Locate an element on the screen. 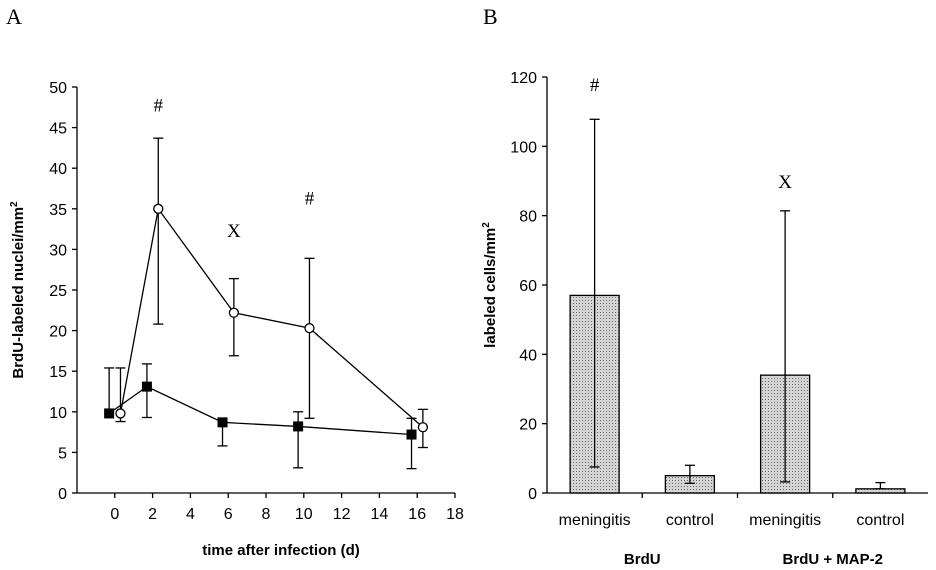  series-line-open-circle is located at coordinates (271, 317).